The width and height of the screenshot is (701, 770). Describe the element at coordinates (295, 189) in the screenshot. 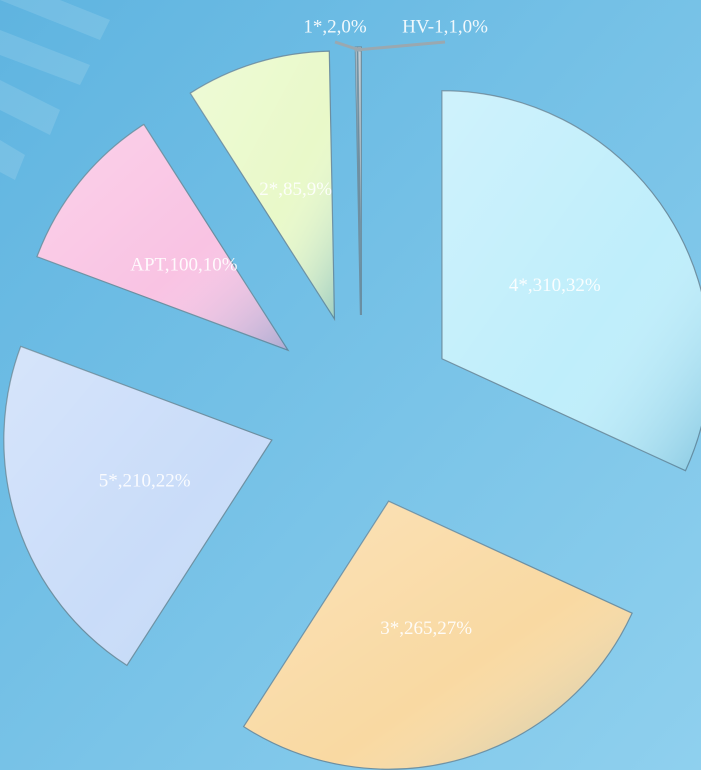

I see `data-label: 2*,85,9%` at that location.